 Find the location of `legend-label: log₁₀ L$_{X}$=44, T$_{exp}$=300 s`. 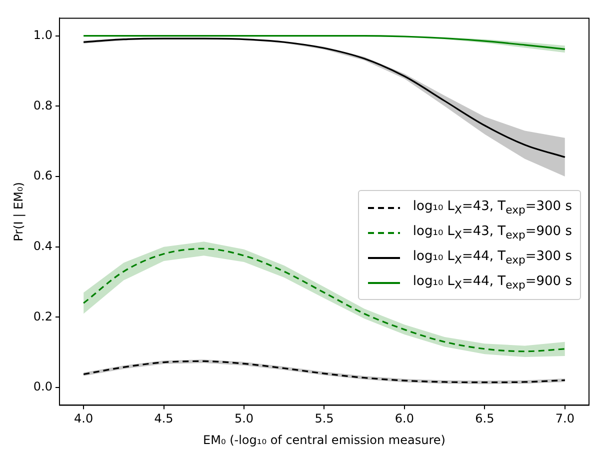

legend-label: log₁₀ L$_{X}$=44, T$_{exp}$=300 s is located at coordinates (492, 257).